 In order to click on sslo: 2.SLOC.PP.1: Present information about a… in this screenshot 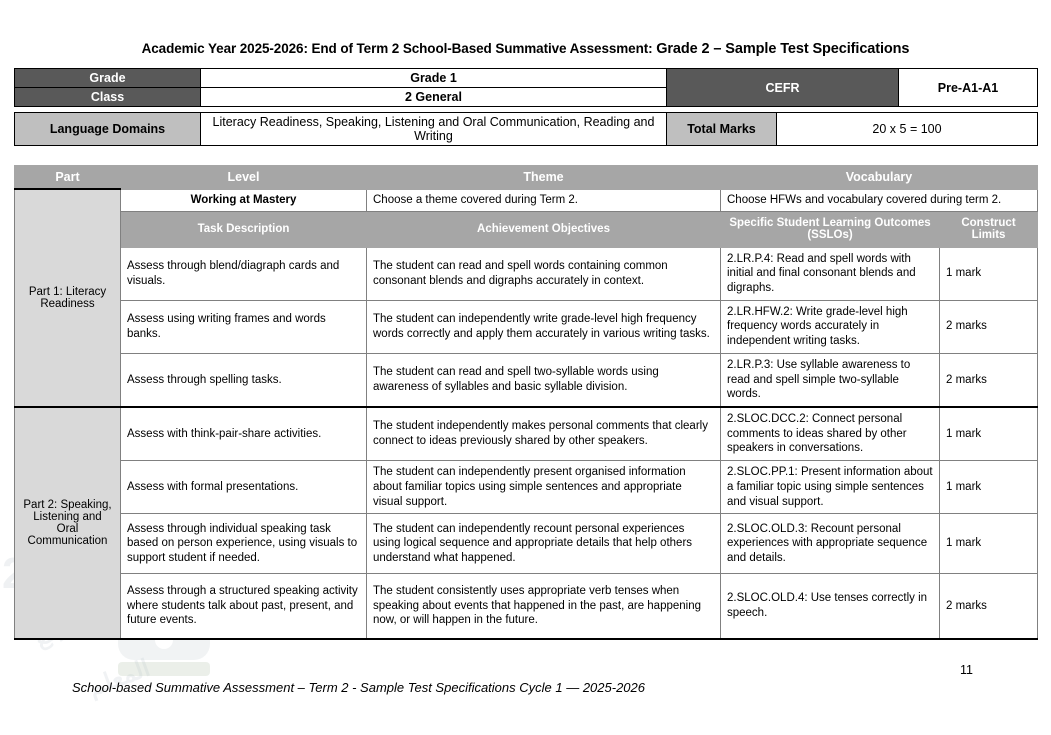, I will do `click(830, 487)`.